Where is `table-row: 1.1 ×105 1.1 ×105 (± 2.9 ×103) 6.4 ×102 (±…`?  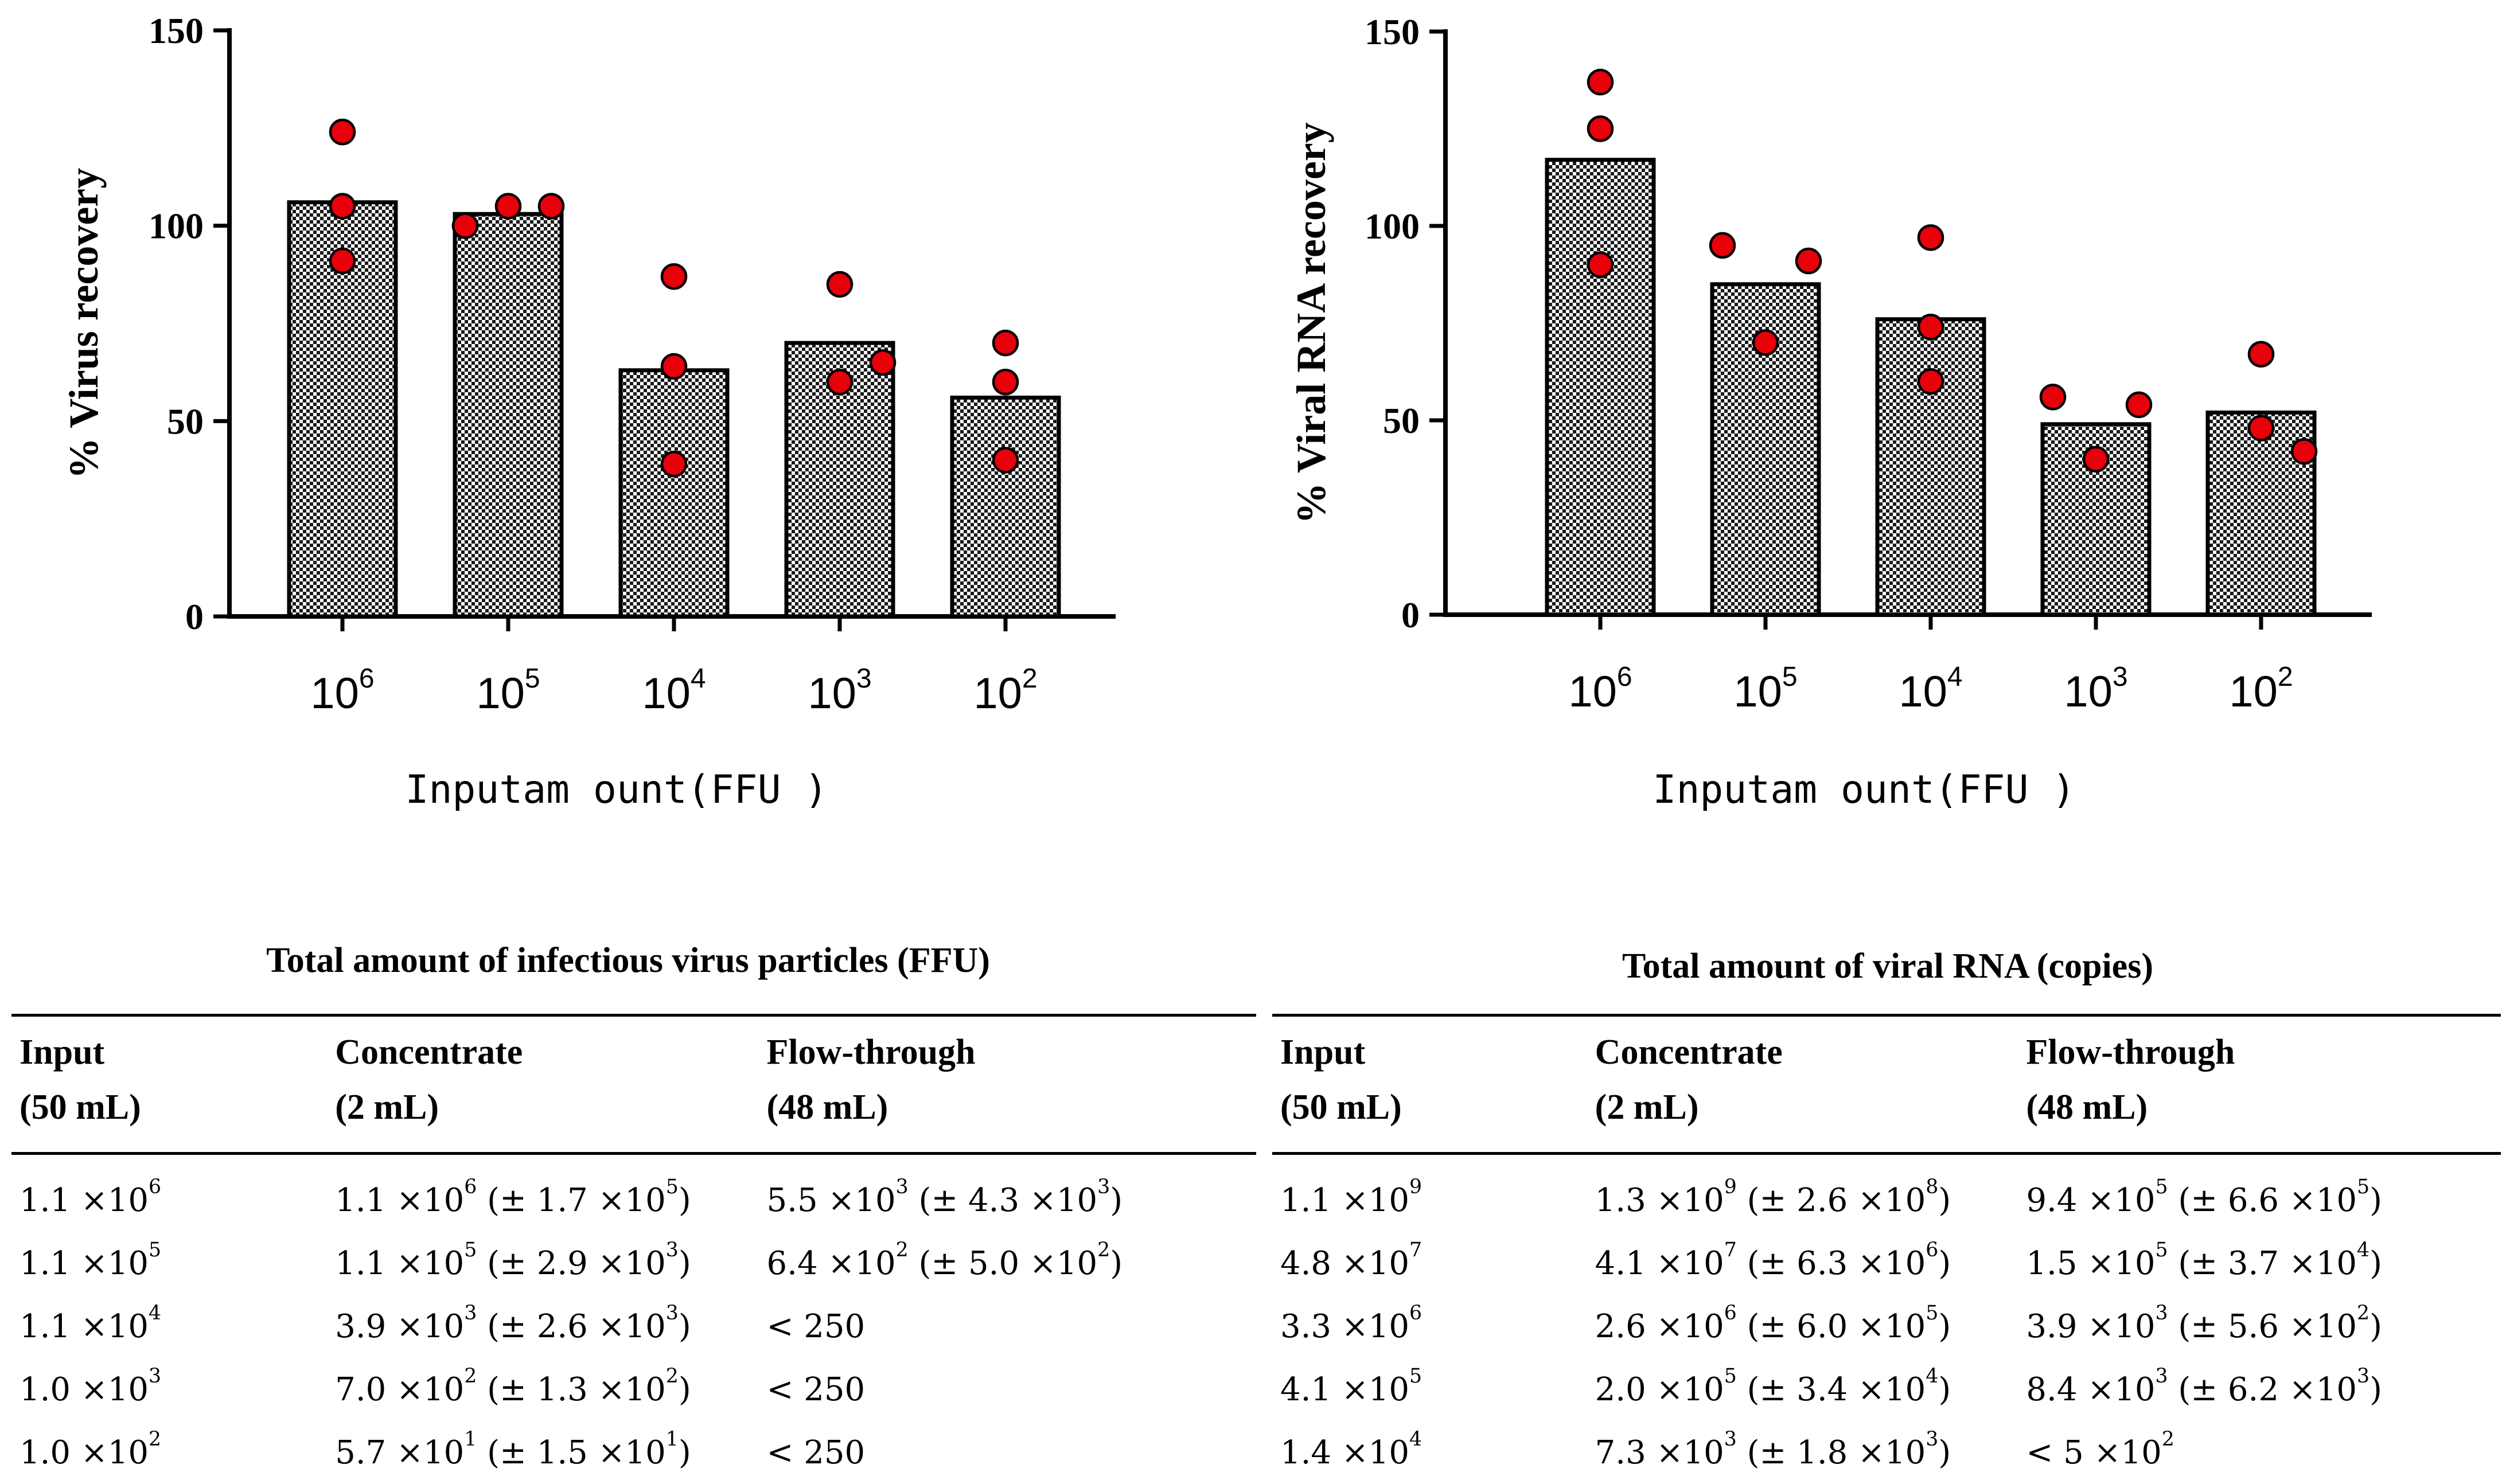
table-row: 1.1 ×105 1.1 ×105 (± 2.9 ×103) 6.4 ×102 (±… is located at coordinates (633, 1264).